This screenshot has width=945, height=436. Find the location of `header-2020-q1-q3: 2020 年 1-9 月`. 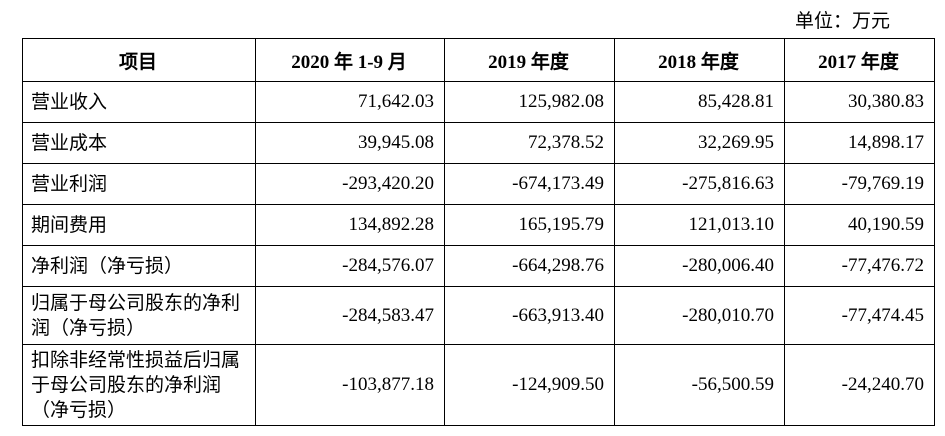

header-2020-q1-q3: 2020 年 1-9 月 is located at coordinates (350, 60).